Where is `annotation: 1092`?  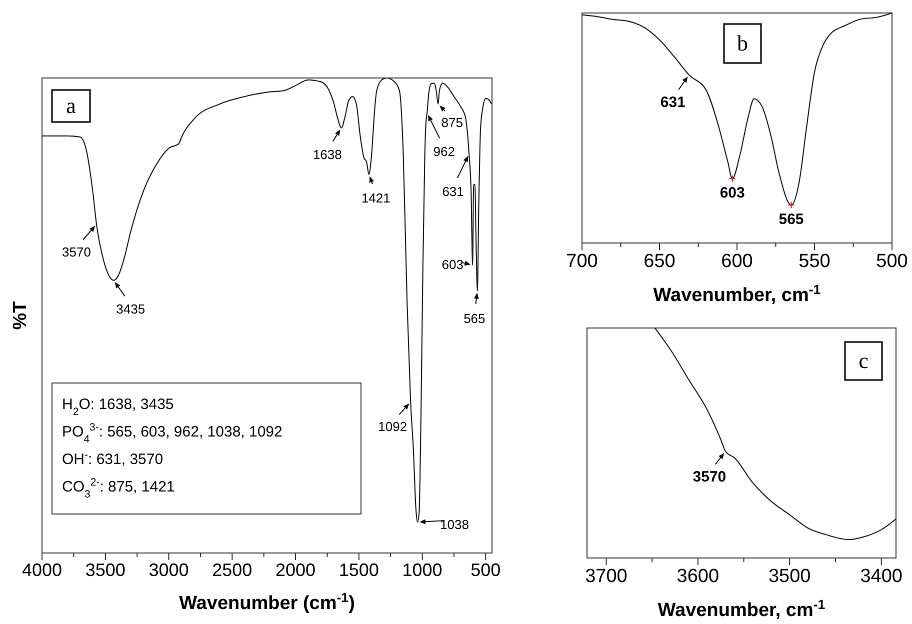 annotation: 1092 is located at coordinates (393, 426).